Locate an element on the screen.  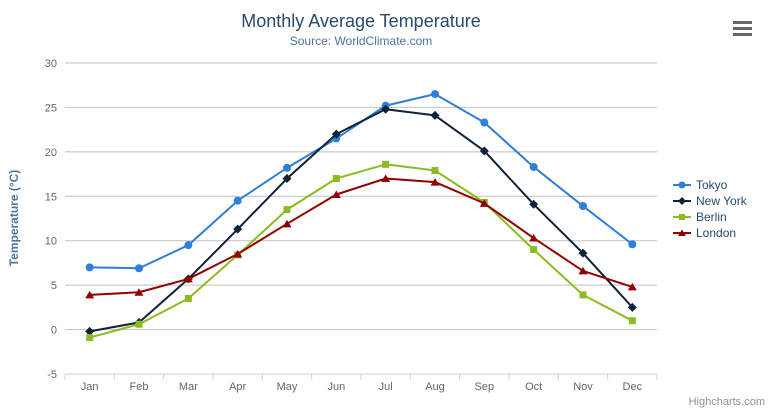
triangle-icon is located at coordinates (682, 232).